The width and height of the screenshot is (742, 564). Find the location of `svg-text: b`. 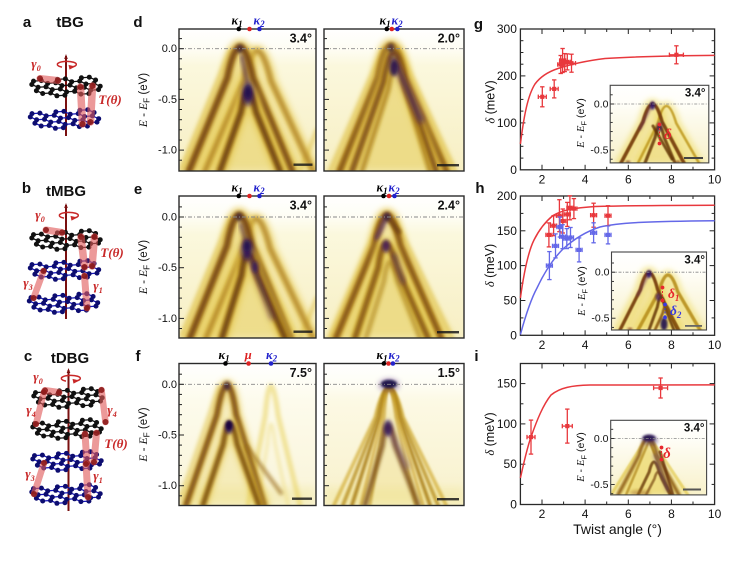

svg-text: b is located at coordinates (26, 188).